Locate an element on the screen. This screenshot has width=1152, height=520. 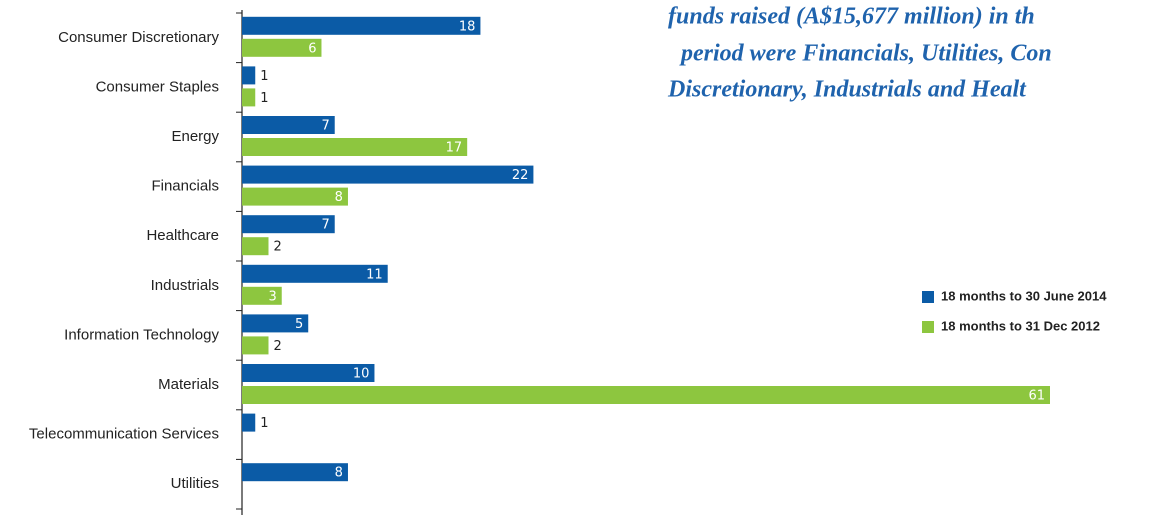
legend-label: 18 months to 31 Dec 2012 is located at coordinates (1020, 325).